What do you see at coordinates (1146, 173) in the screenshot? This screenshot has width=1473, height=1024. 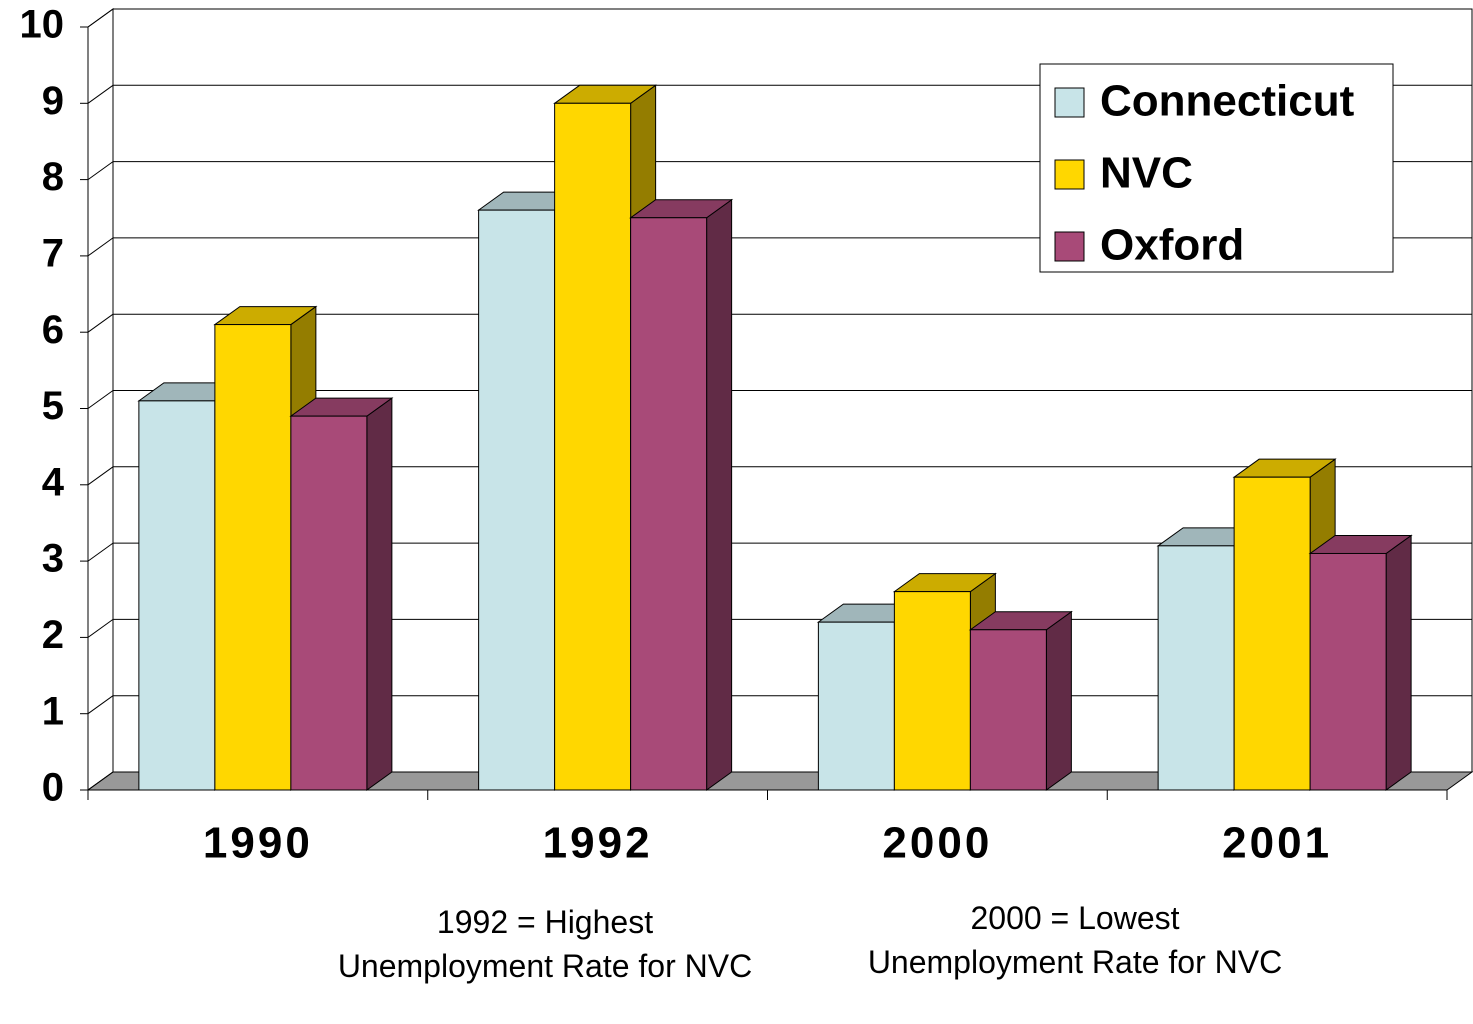 I see `legend-label: NVC` at bounding box center [1146, 173].